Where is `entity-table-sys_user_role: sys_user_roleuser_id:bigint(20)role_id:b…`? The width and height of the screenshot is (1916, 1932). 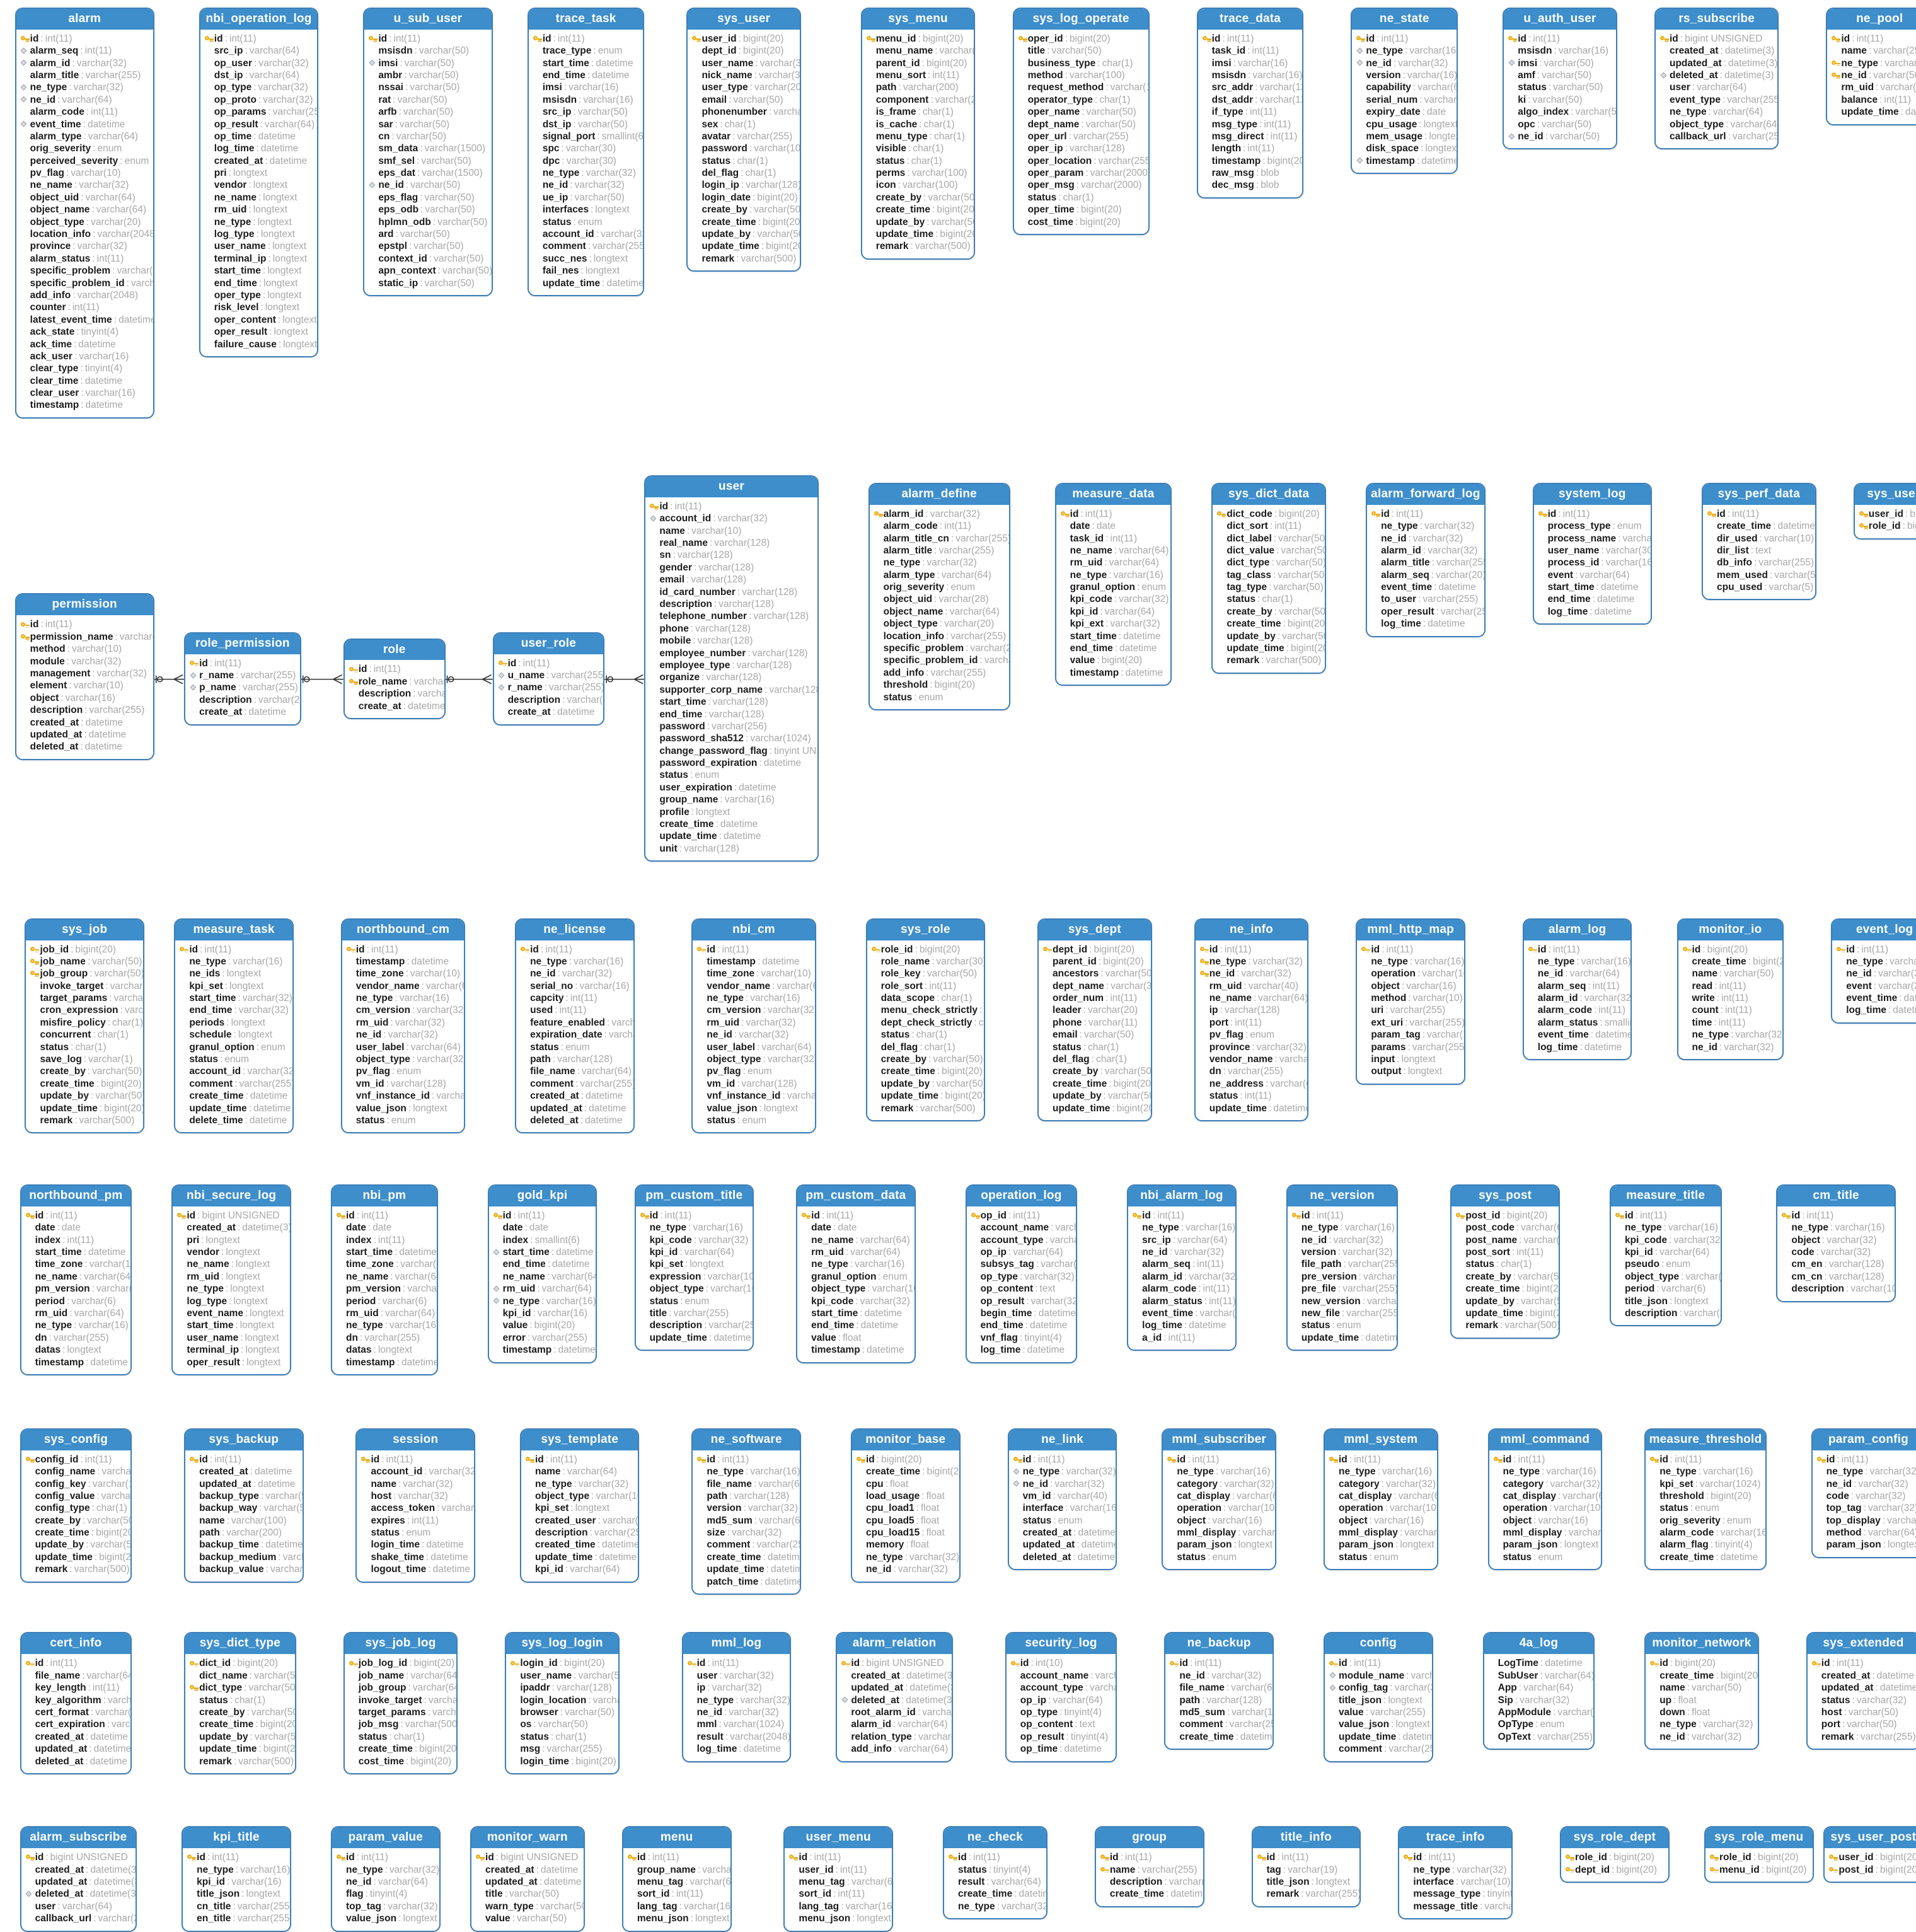
entity-table-sys_user_role: sys_user_roleuser_id:bigint(20)role_id:b… is located at coordinates (1884, 511).